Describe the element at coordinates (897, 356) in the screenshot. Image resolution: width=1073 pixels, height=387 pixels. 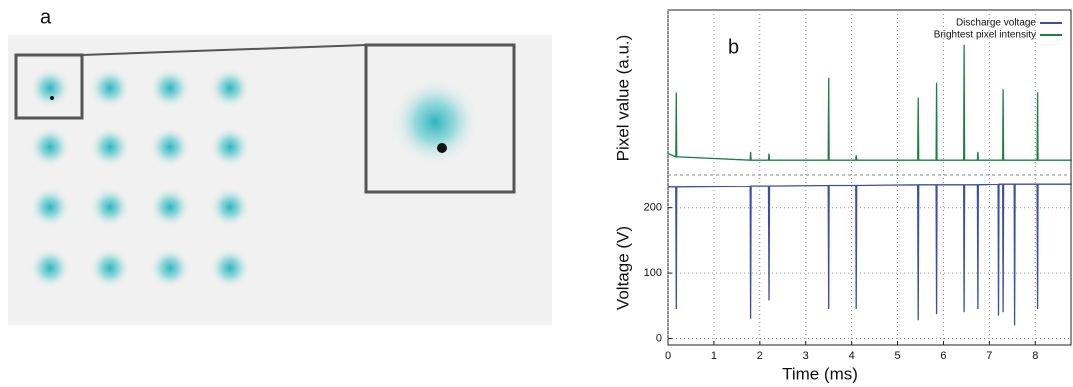
I see `x-tick-label: 5` at that location.